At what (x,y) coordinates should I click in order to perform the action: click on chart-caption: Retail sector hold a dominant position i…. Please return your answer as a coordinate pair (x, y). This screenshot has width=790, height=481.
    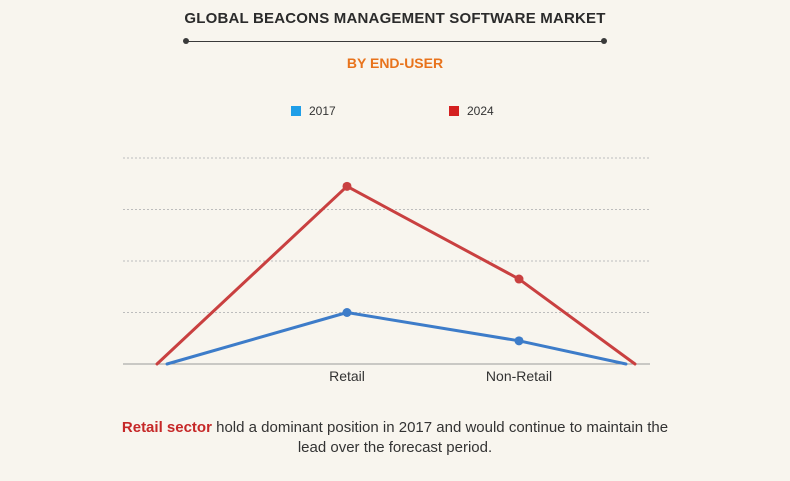
    Looking at the image, I should click on (395, 438).